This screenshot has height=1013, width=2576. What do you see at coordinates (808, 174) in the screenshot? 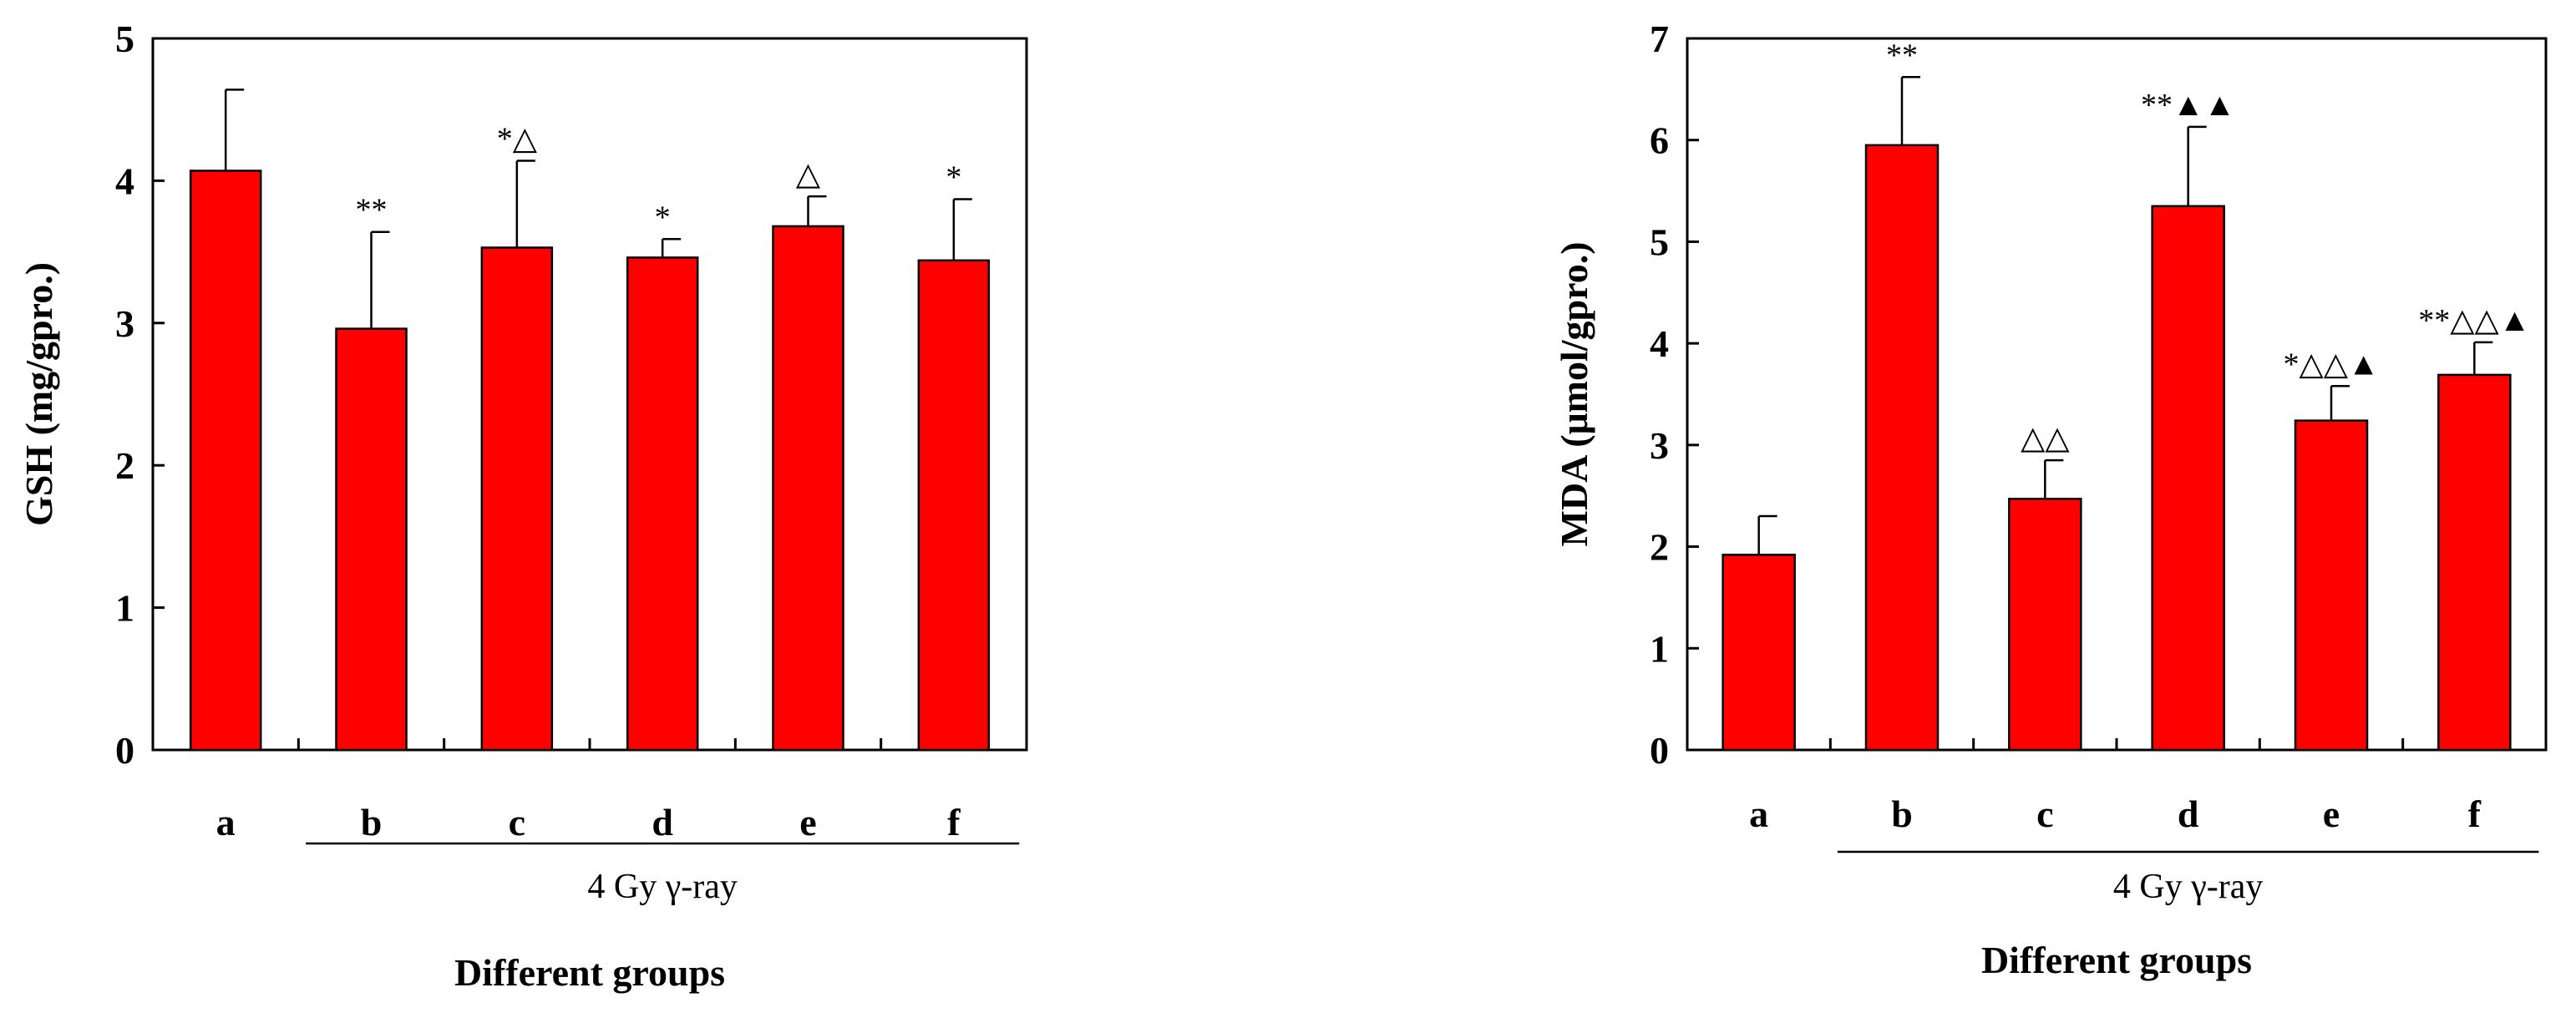
I see `significance-label: △` at bounding box center [808, 174].